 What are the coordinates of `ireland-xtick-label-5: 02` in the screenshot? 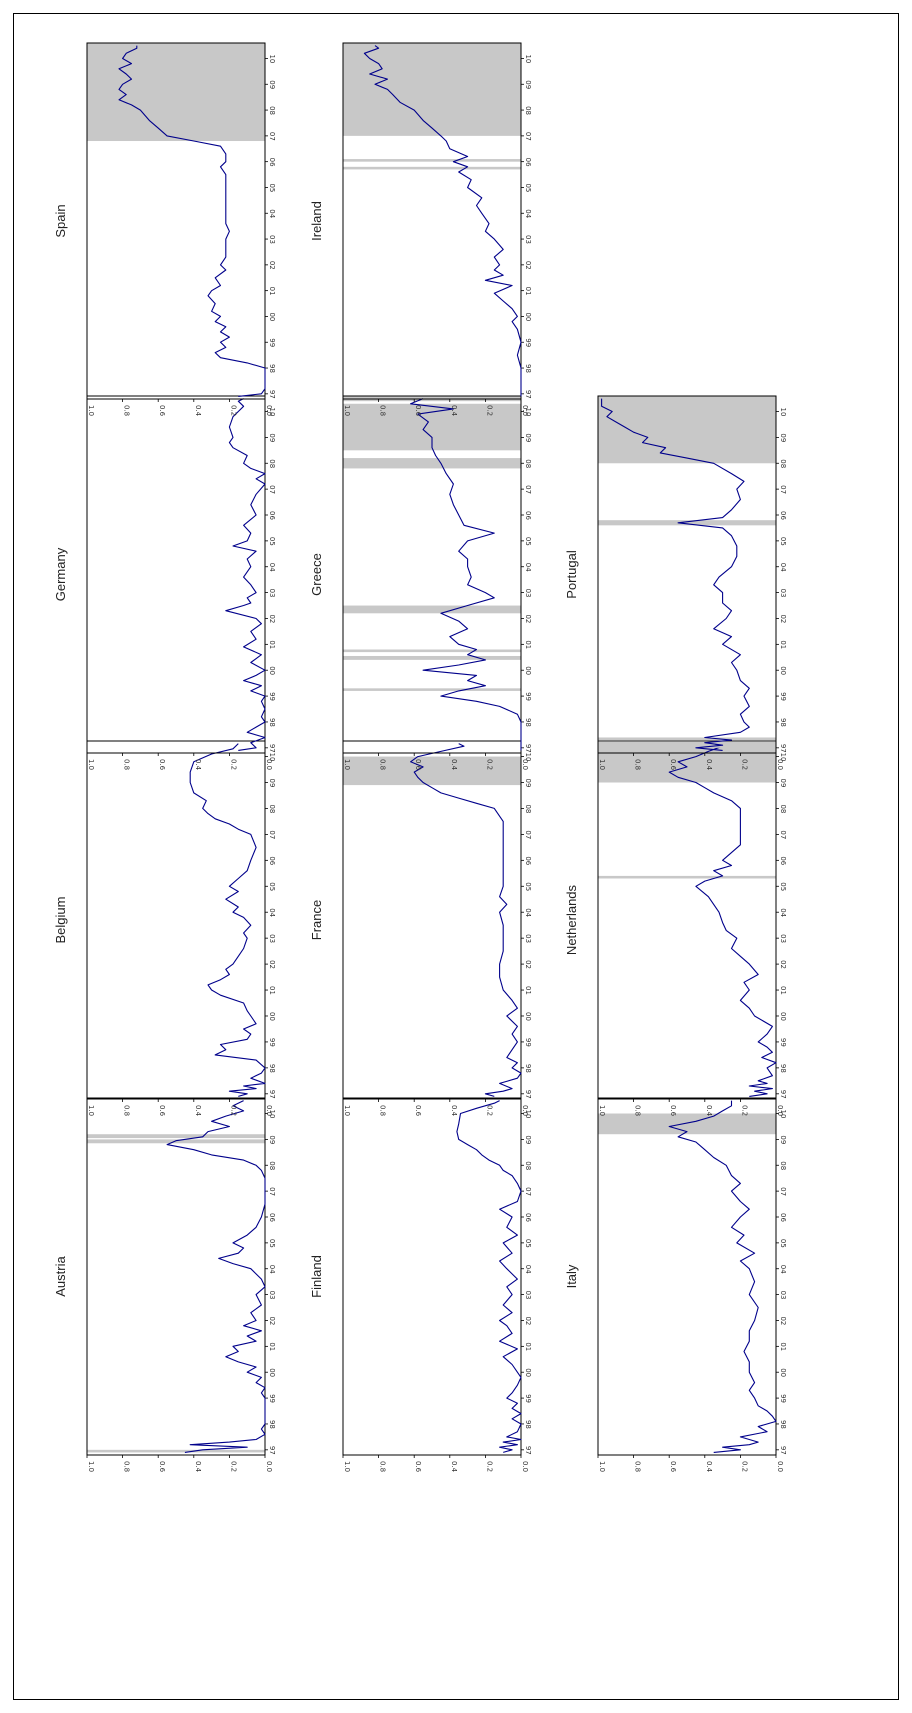 It's located at (528, 265).